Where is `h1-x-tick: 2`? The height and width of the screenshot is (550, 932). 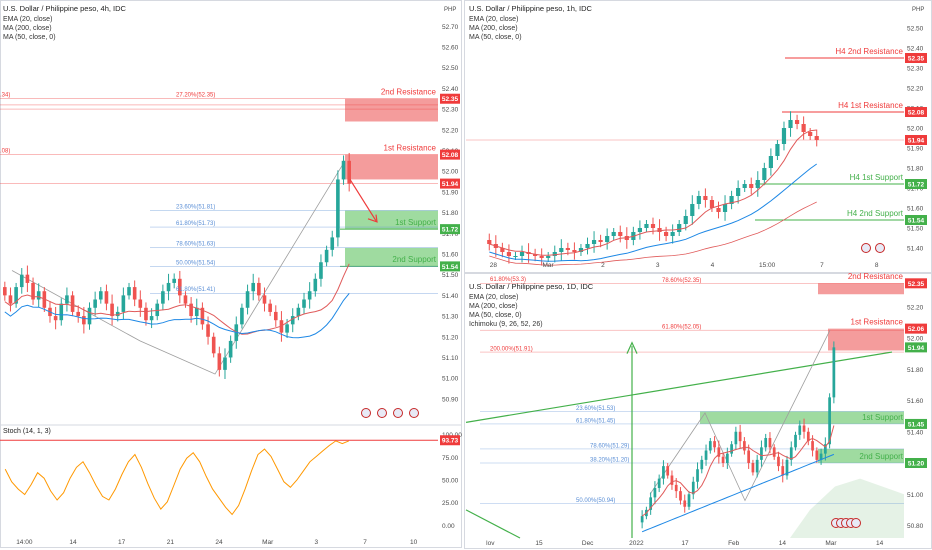
h1-x-tick: 2 is located at coordinates (603, 265).